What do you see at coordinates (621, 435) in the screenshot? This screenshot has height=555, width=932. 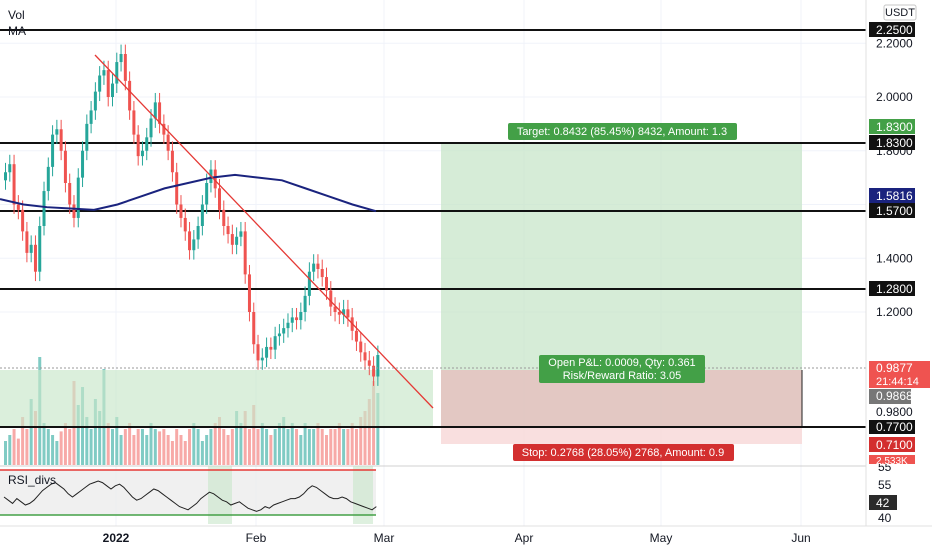 I see `loss-zone-extension` at bounding box center [621, 435].